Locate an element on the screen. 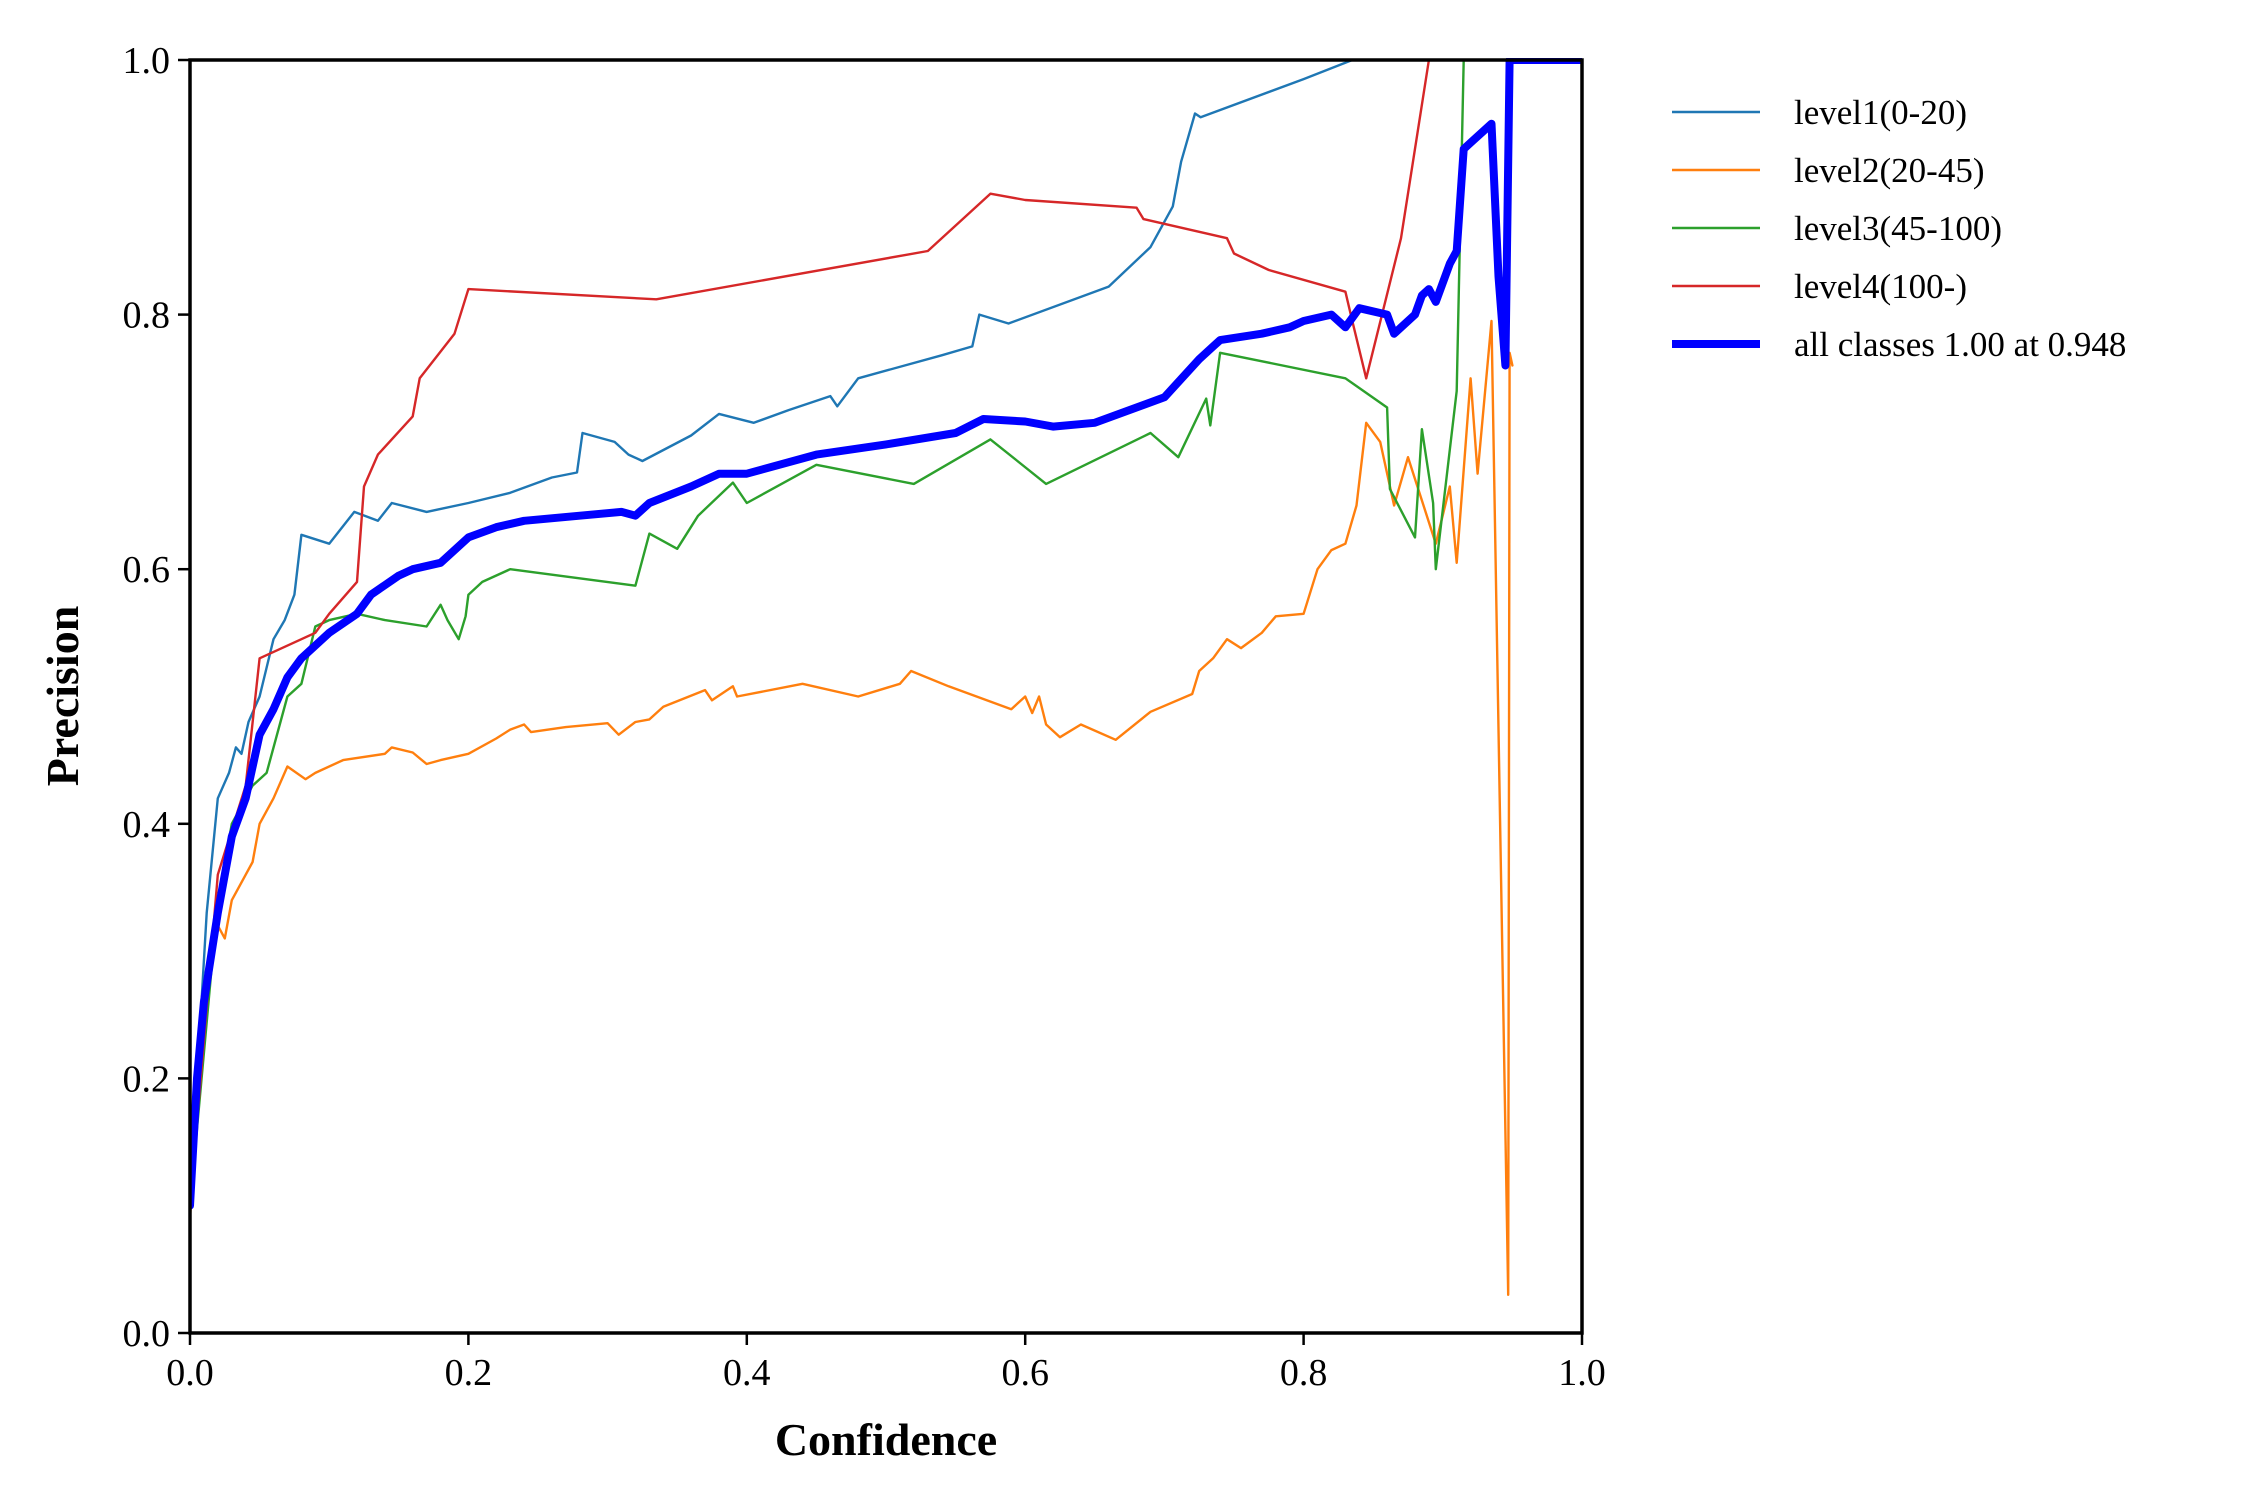 The width and height of the screenshot is (2250, 1500). x-tick-label: 0.2 is located at coordinates (469, 1373).